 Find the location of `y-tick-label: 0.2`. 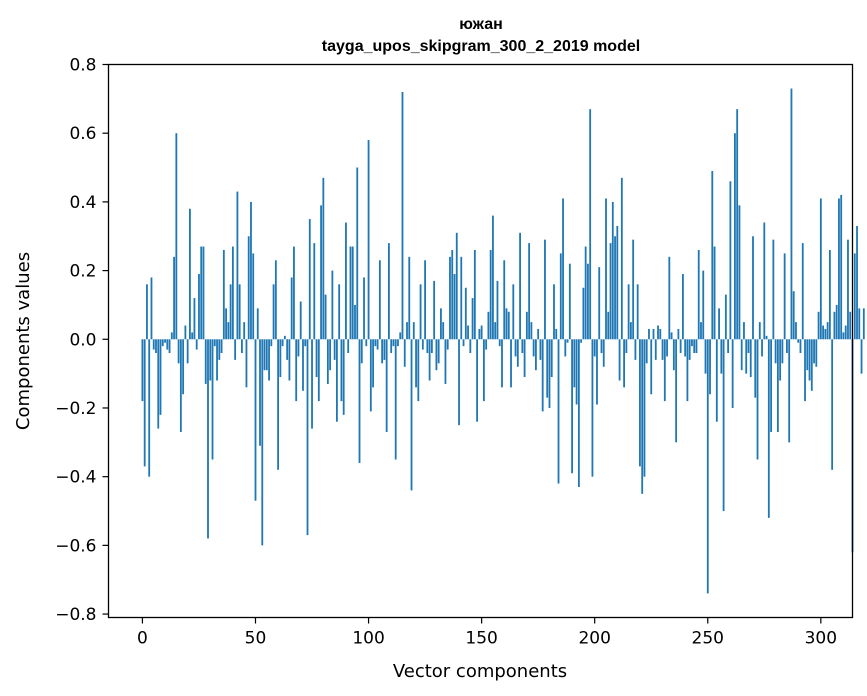

y-tick-label: 0.2 is located at coordinates (82, 272).